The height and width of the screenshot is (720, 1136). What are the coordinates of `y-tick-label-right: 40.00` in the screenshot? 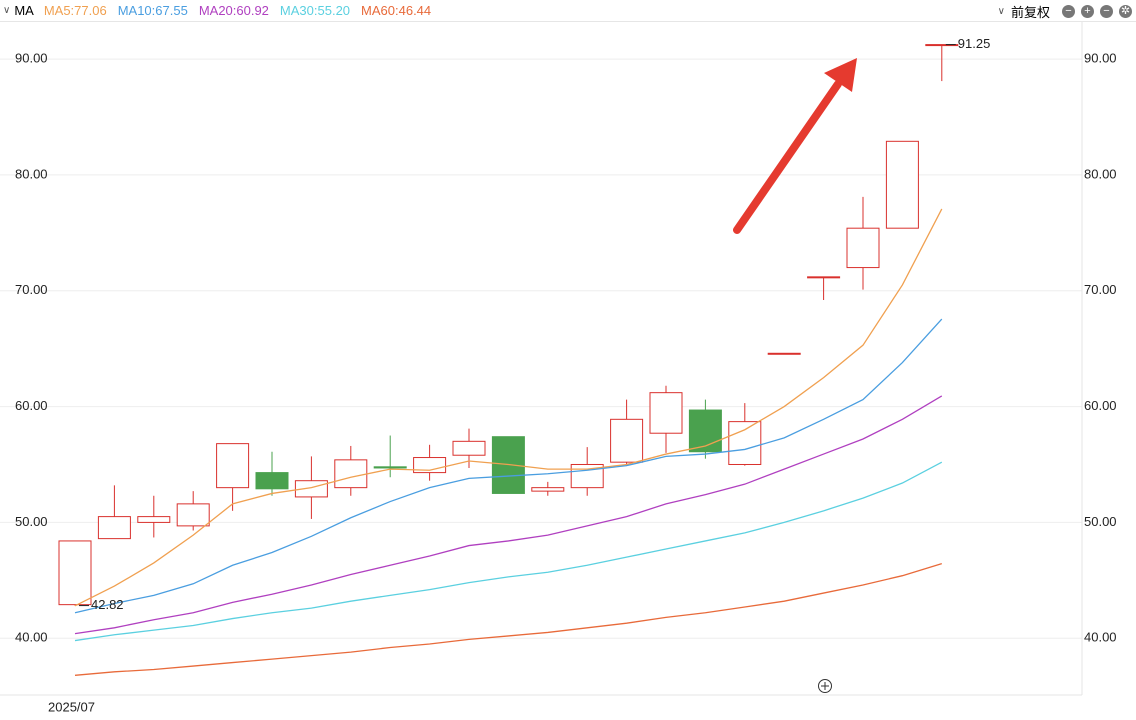 It's located at (1100, 637).